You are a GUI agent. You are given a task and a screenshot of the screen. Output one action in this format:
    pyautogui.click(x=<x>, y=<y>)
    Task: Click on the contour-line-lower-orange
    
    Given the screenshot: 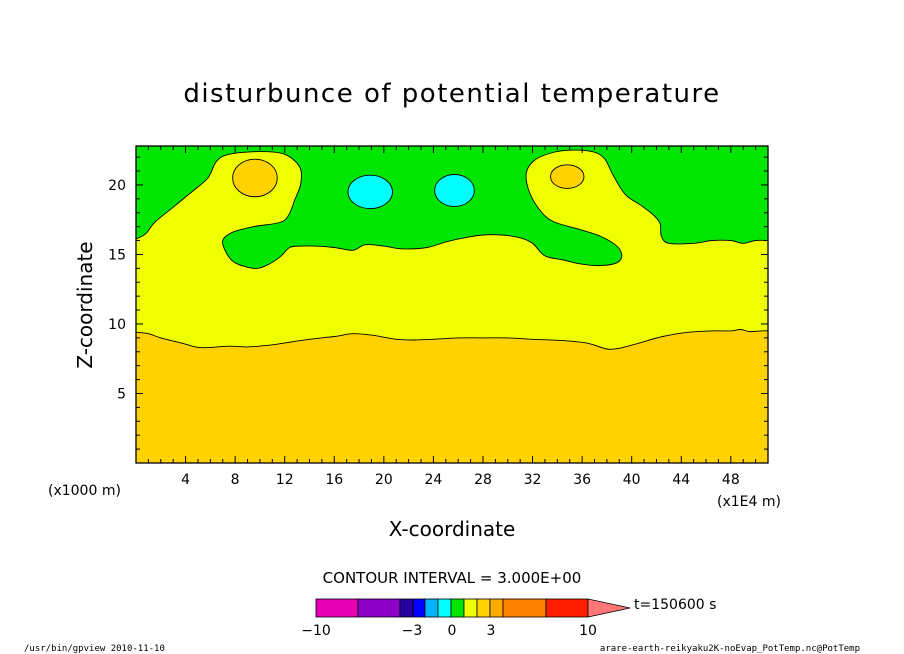 What is the action you would take?
    pyautogui.click(x=452, y=339)
    